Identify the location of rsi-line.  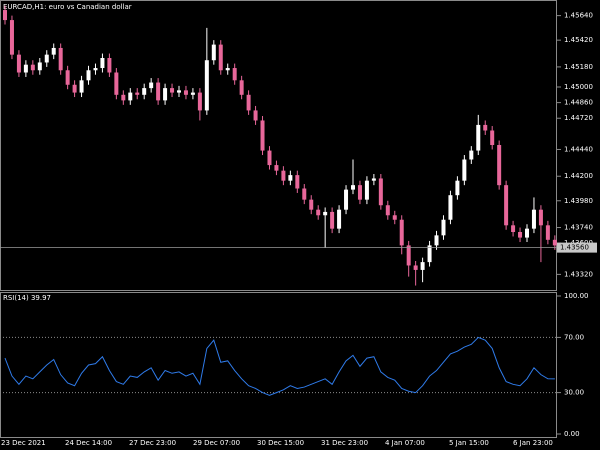
(279, 366).